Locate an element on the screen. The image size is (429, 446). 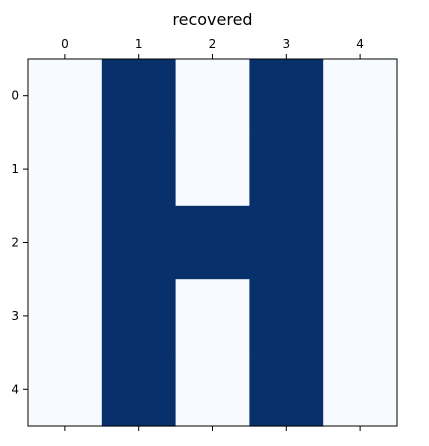
y-tick-label-3: 3 is located at coordinates (15, 316).